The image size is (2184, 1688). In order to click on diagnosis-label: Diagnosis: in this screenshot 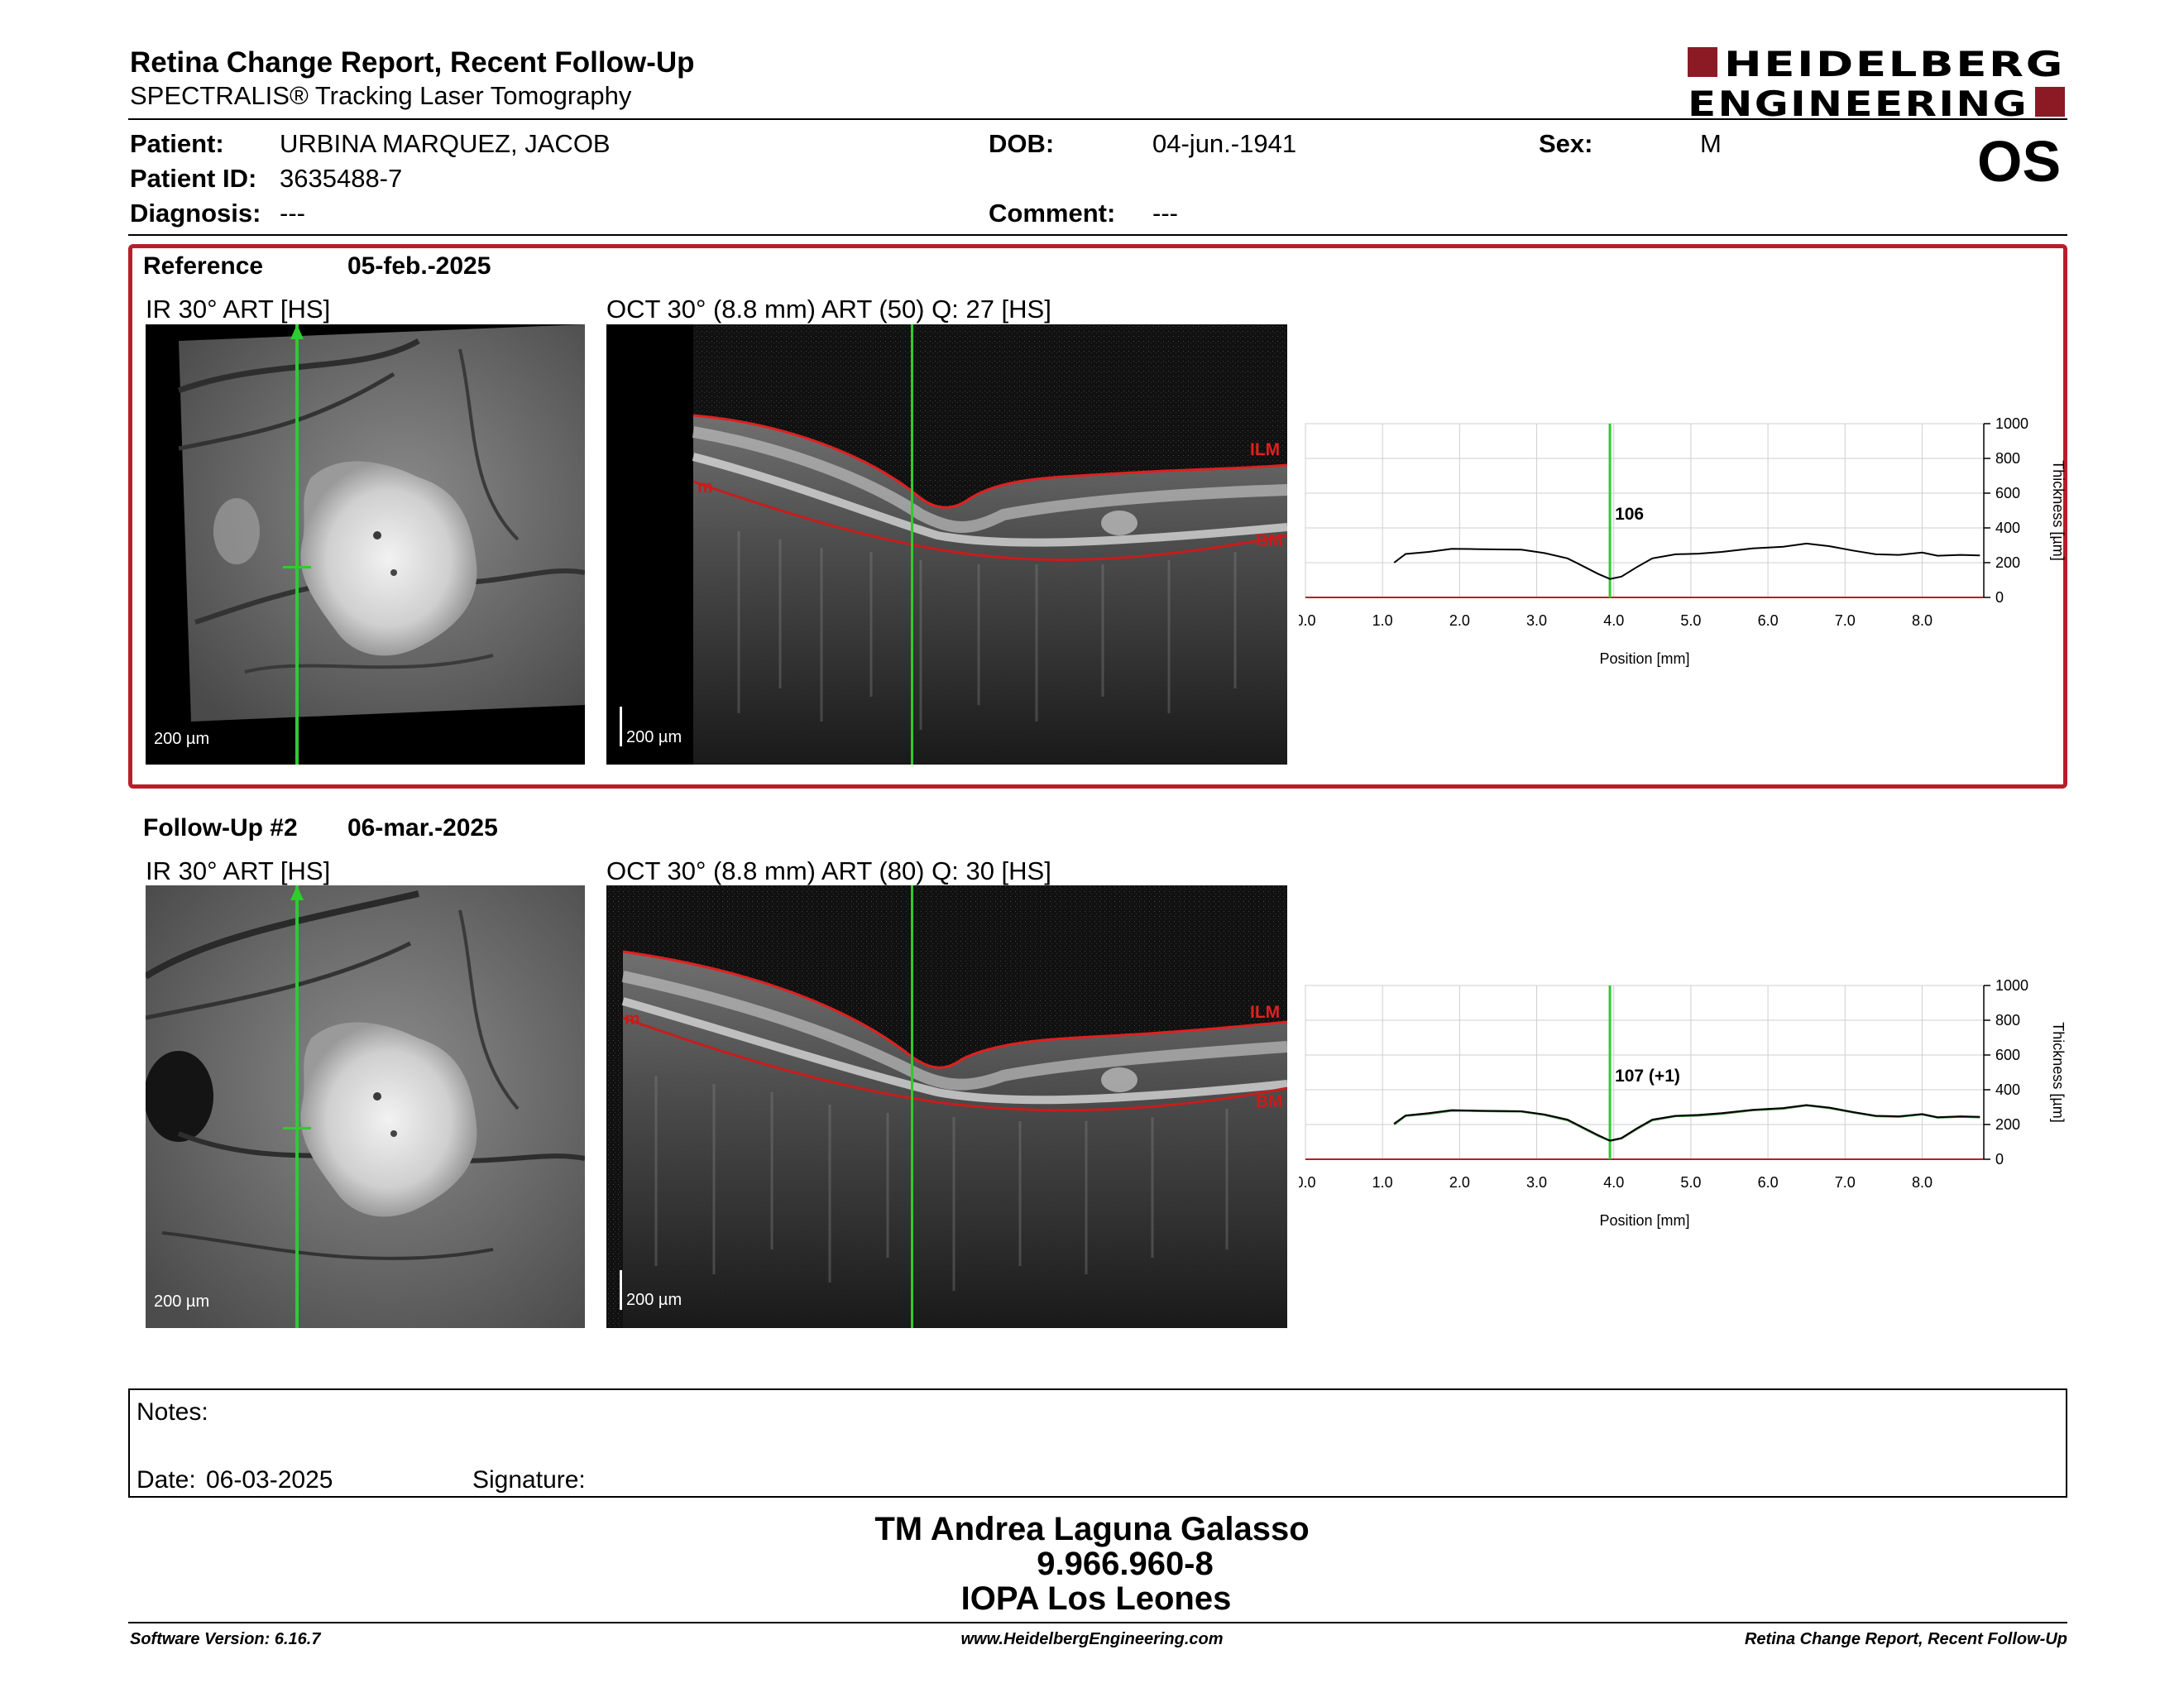, I will do `click(195, 213)`.